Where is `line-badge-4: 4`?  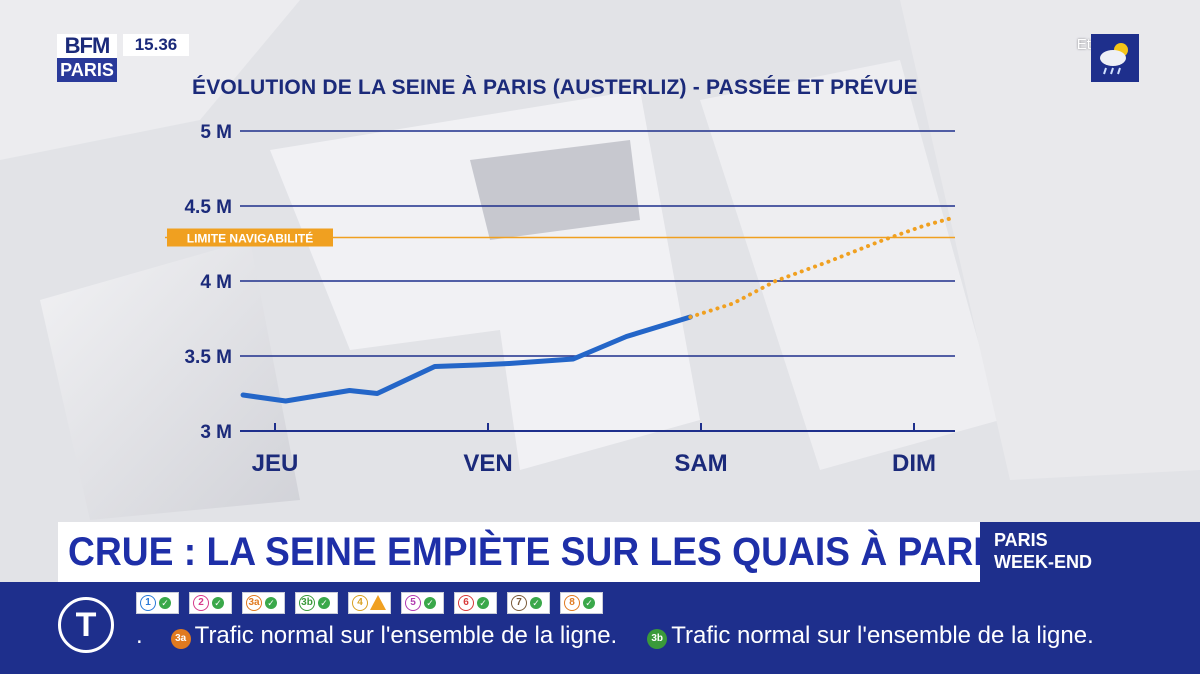 line-badge-4: 4 is located at coordinates (369, 603).